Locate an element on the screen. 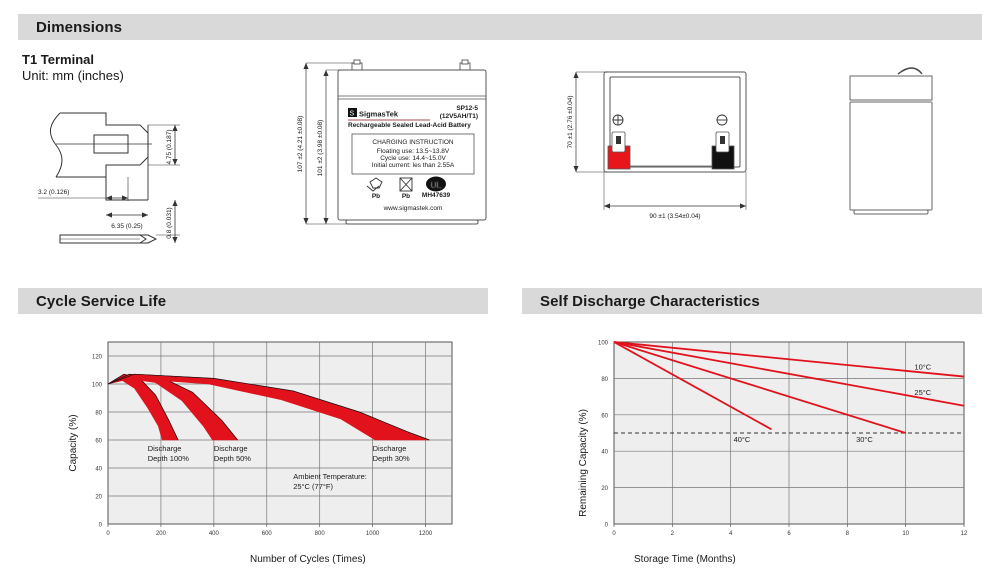 Image resolution: width=1000 pixels, height=581 pixels. chart-annotation: Depth 30% is located at coordinates (391, 458).